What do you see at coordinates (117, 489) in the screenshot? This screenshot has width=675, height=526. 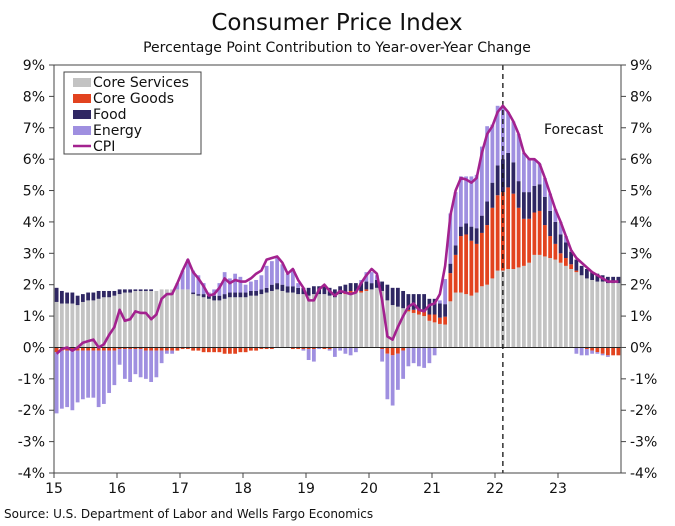 I see `x-tick-label: 16` at bounding box center [117, 489].